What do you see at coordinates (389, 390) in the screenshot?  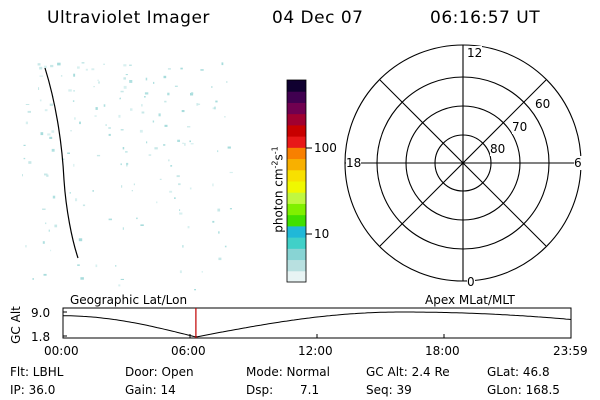 I see `info-seq: Seq: 39` at bounding box center [389, 390].